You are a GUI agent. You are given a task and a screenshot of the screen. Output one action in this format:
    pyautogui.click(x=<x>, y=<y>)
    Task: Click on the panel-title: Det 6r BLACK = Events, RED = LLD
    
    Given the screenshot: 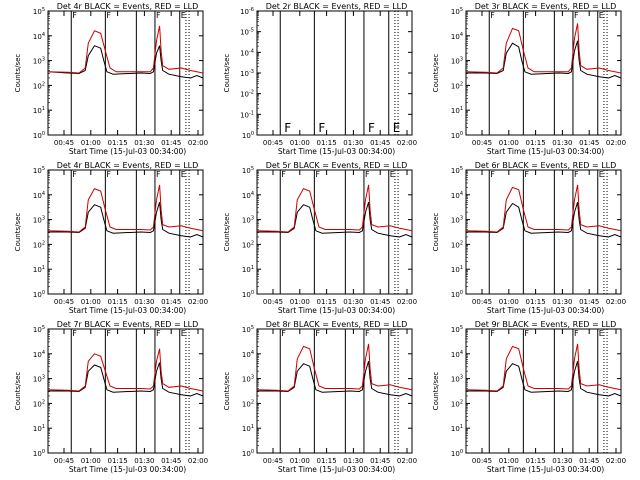 What is the action you would take?
    pyautogui.click(x=546, y=165)
    